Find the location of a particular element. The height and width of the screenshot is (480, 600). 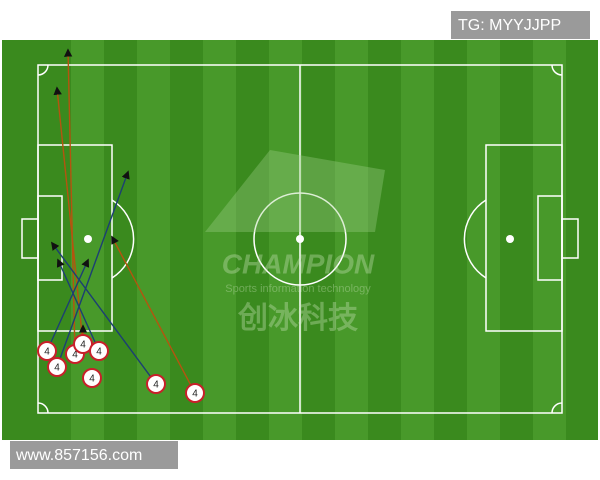

spots is located at coordinates (299, 239).